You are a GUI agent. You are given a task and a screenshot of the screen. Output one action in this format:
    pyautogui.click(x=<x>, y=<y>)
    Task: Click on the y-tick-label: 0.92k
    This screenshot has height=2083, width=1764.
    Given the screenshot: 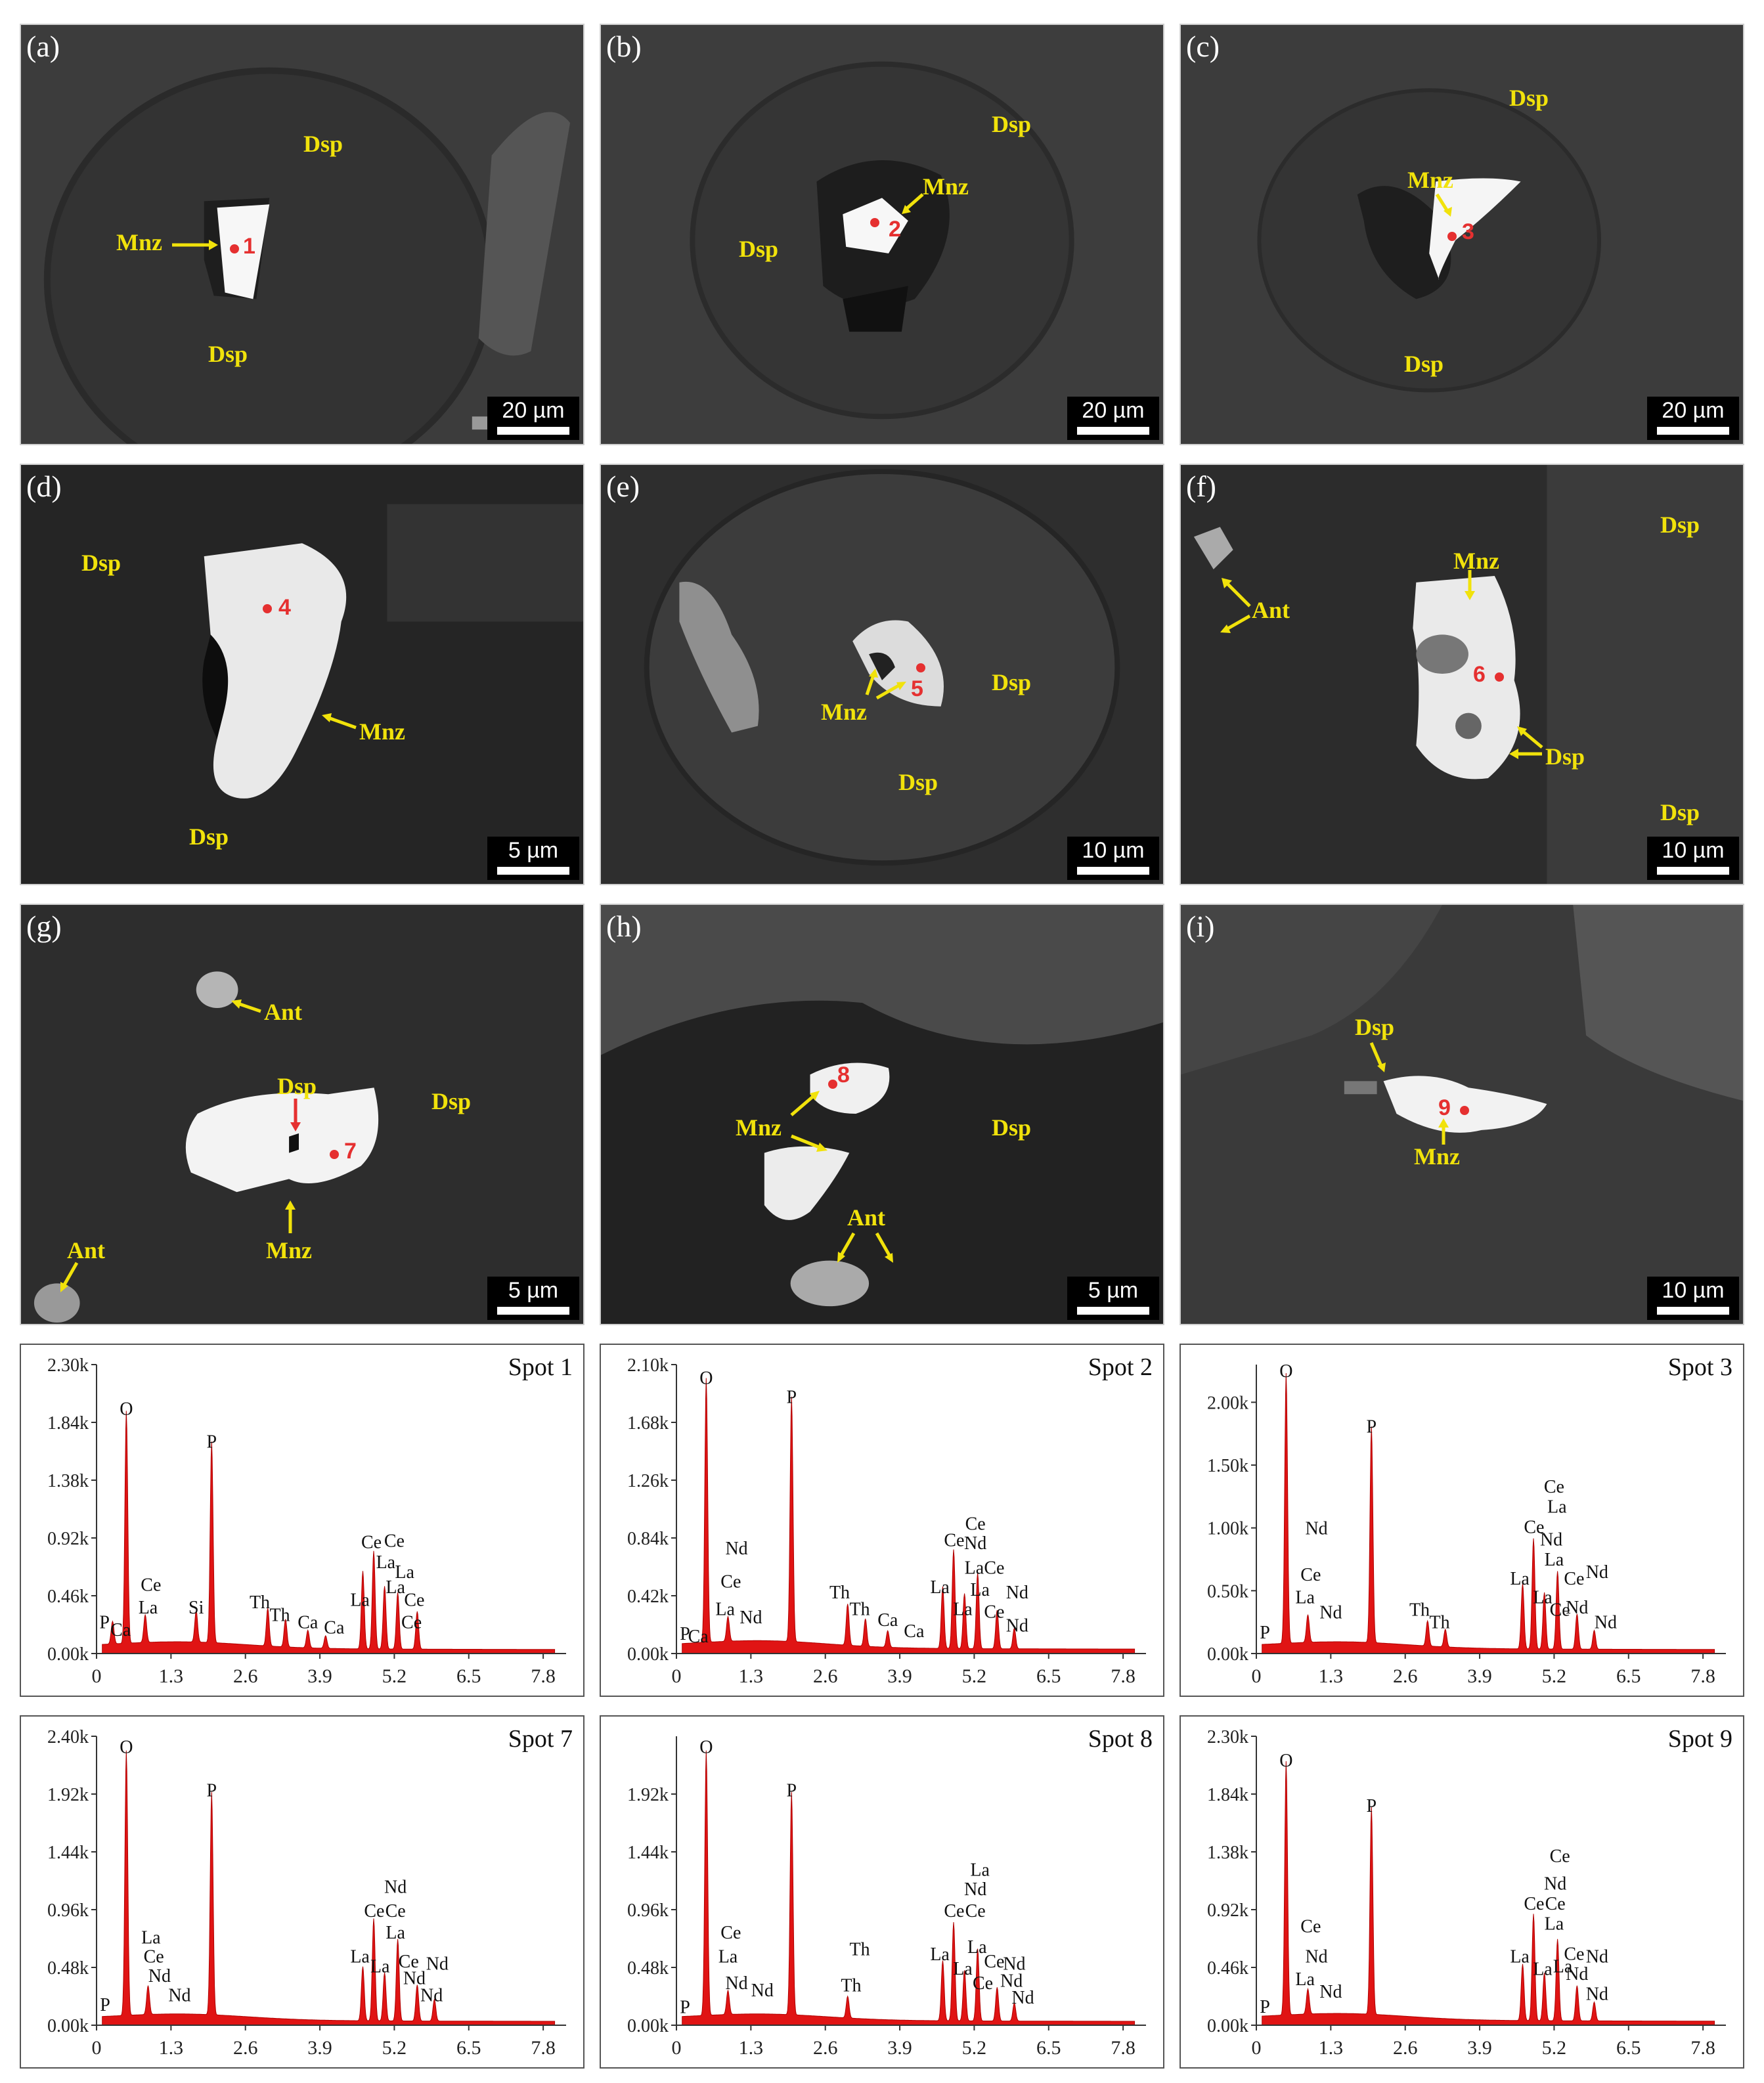 What is the action you would take?
    pyautogui.click(x=68, y=1539)
    